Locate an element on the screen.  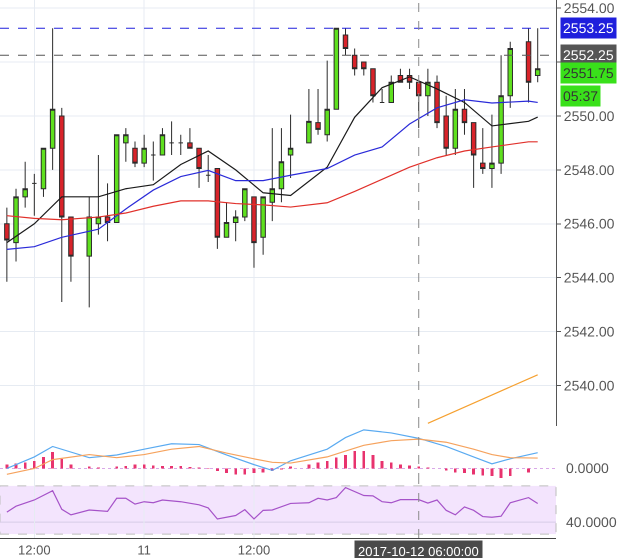
ref-line-label: 2553.25 is located at coordinates (588, 28).